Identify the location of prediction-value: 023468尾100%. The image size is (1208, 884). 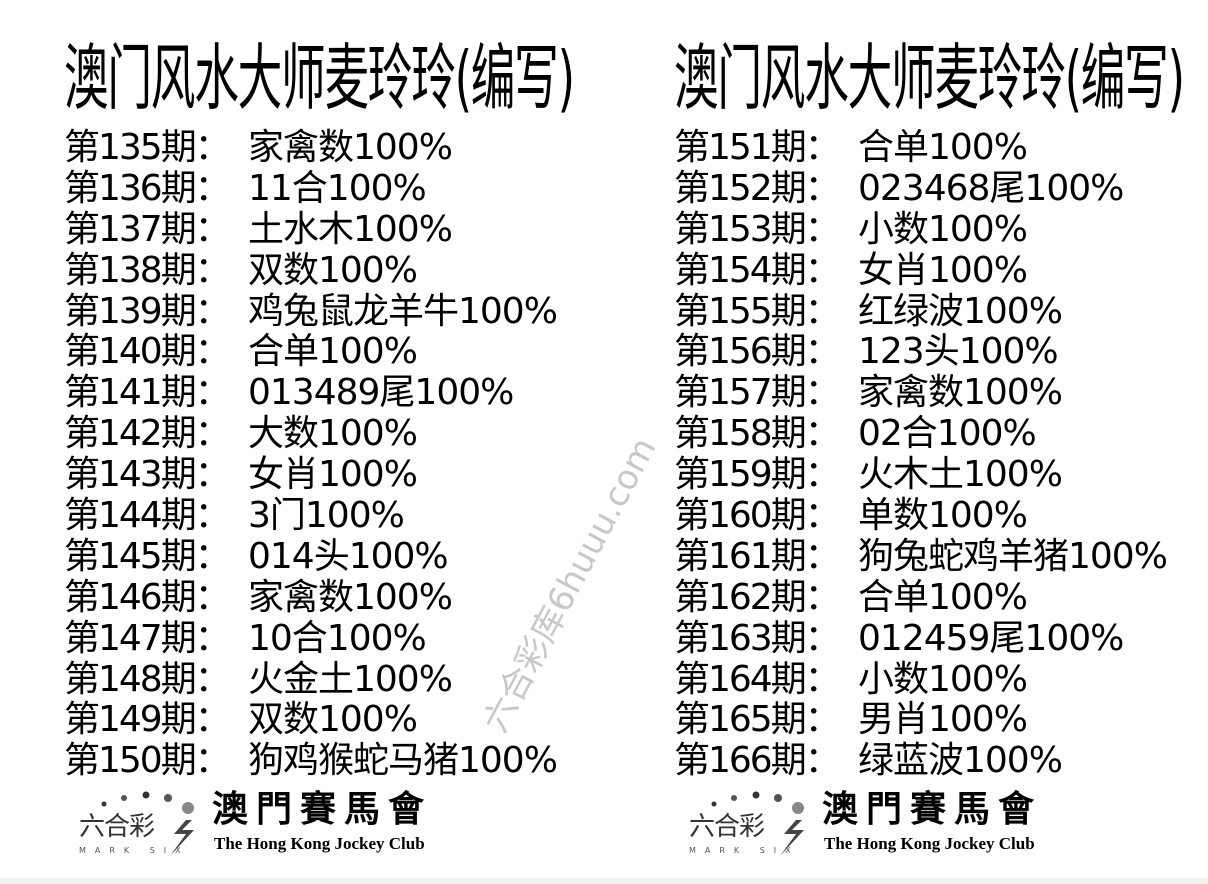
(991, 188).